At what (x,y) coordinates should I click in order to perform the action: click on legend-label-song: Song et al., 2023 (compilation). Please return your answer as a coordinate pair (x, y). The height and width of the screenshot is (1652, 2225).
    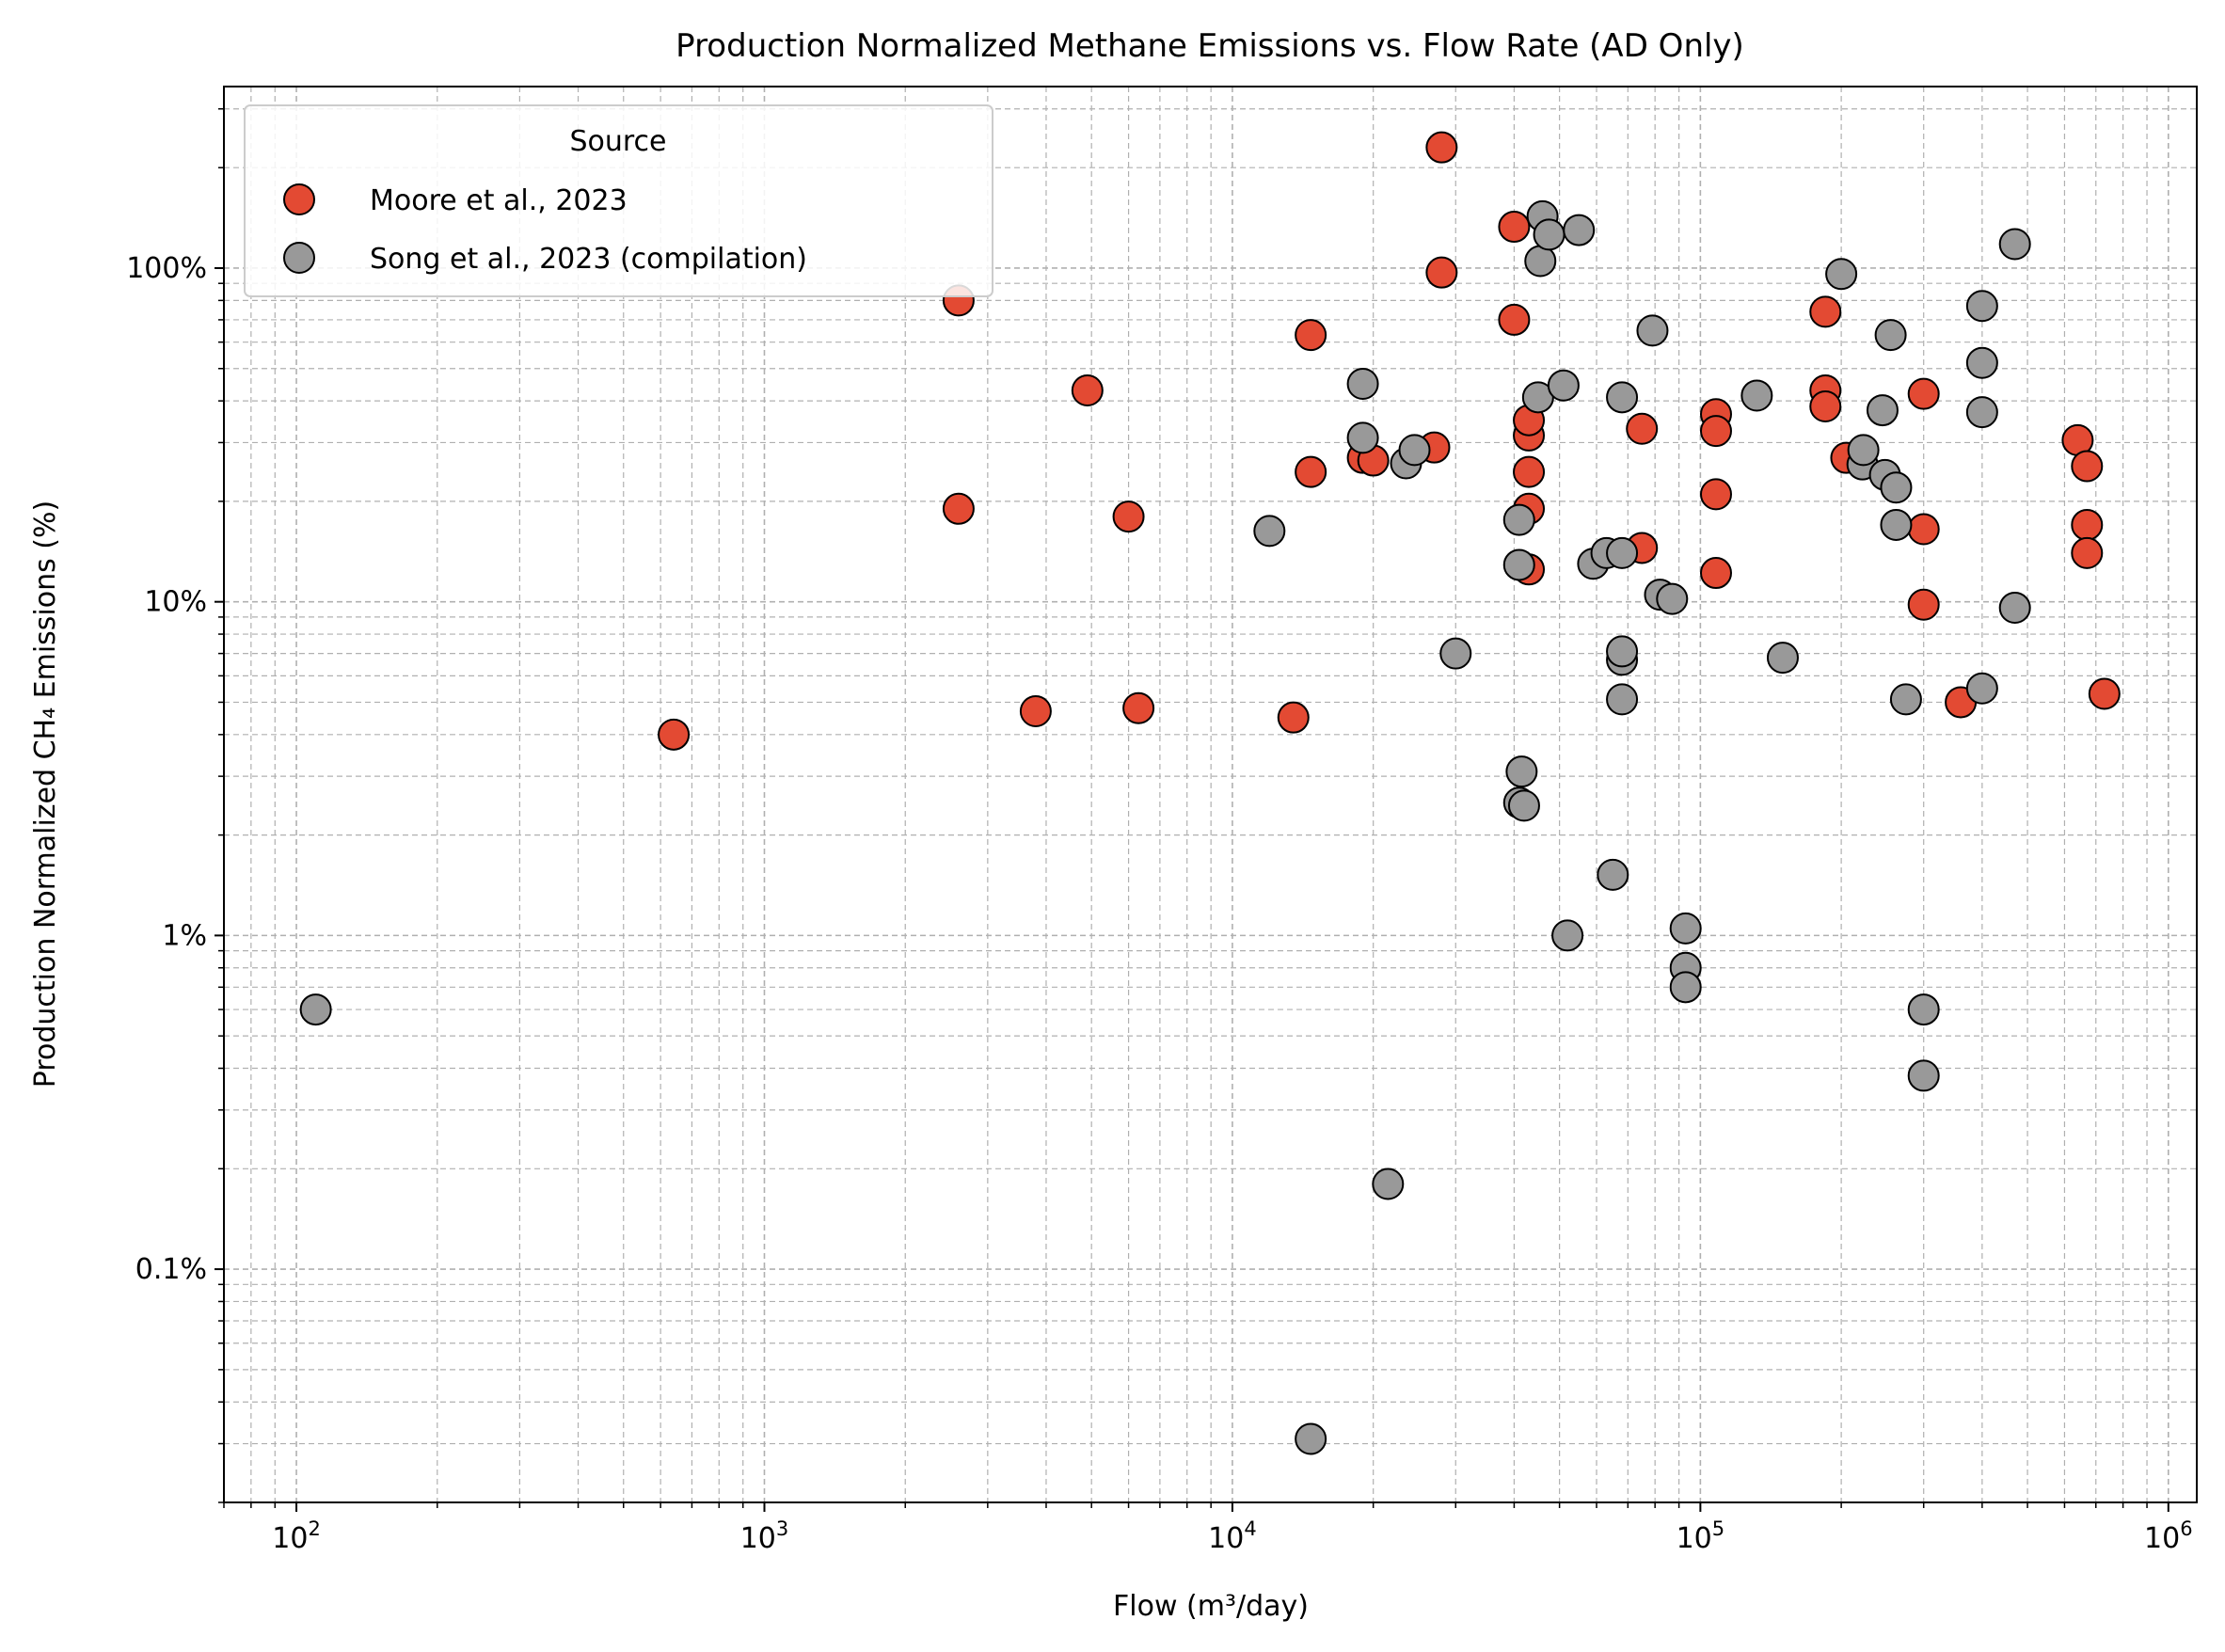
    Looking at the image, I should click on (588, 259).